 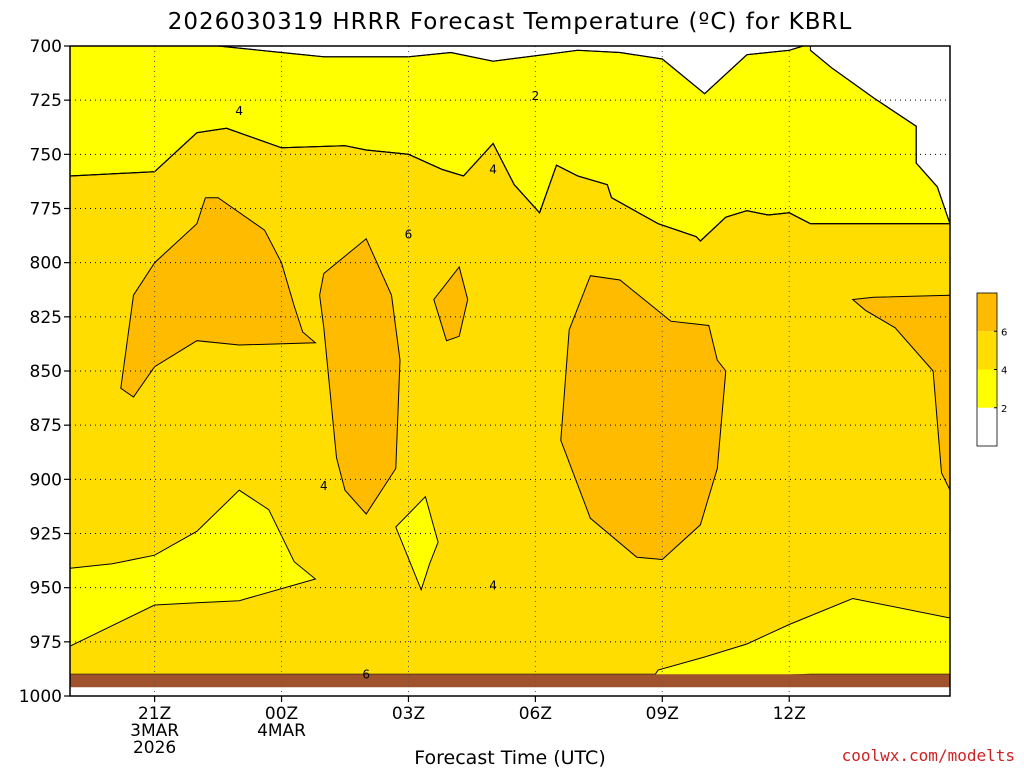 I want to click on contour-label-4: 4, so click(x=324, y=486).